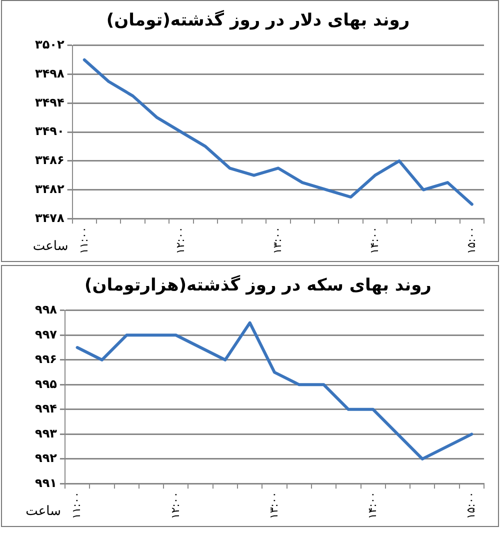  What do you see at coordinates (50, 73) in the screenshot?
I see `y-tick-label: ۳۴۹۸` at bounding box center [50, 73].